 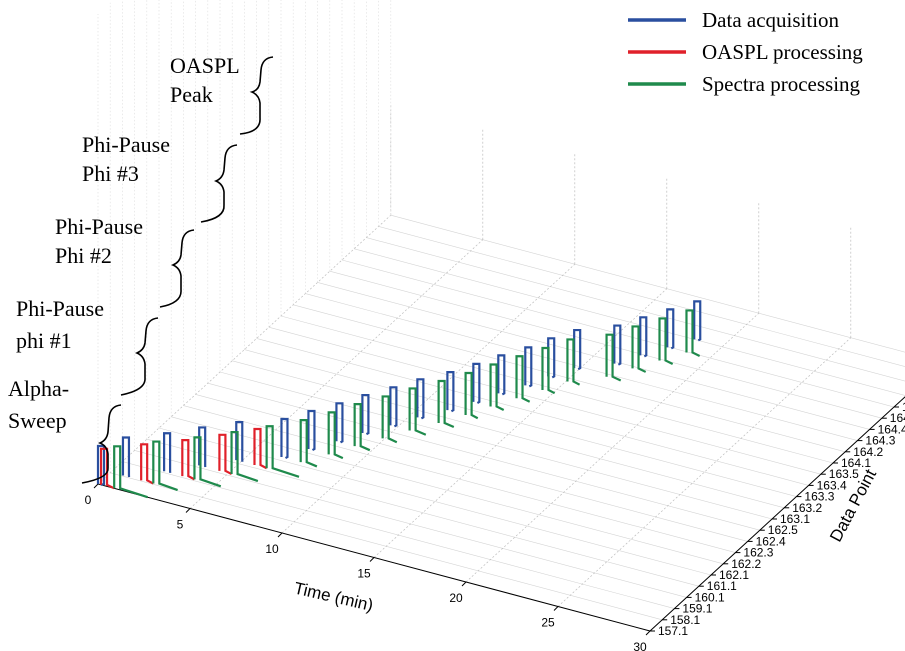 What do you see at coordinates (722, 586) in the screenshot?
I see `y-tick-label: 161.1` at bounding box center [722, 586].